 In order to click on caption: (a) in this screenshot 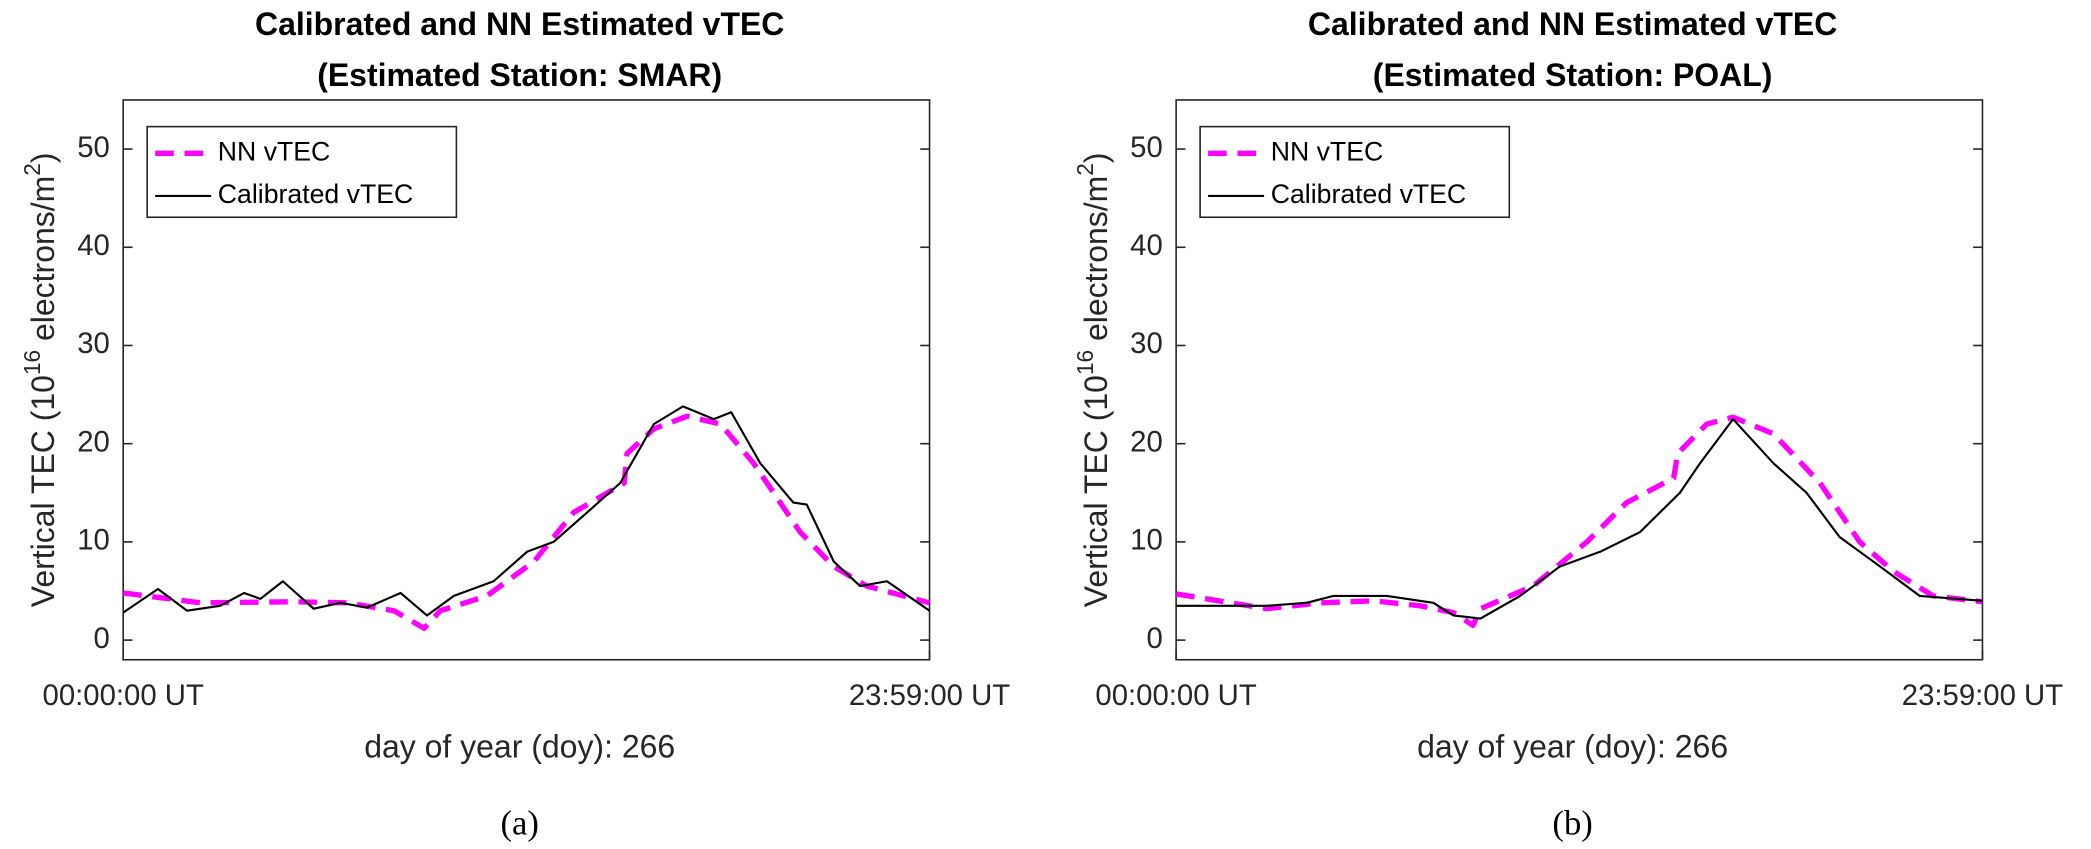, I will do `click(519, 823)`.